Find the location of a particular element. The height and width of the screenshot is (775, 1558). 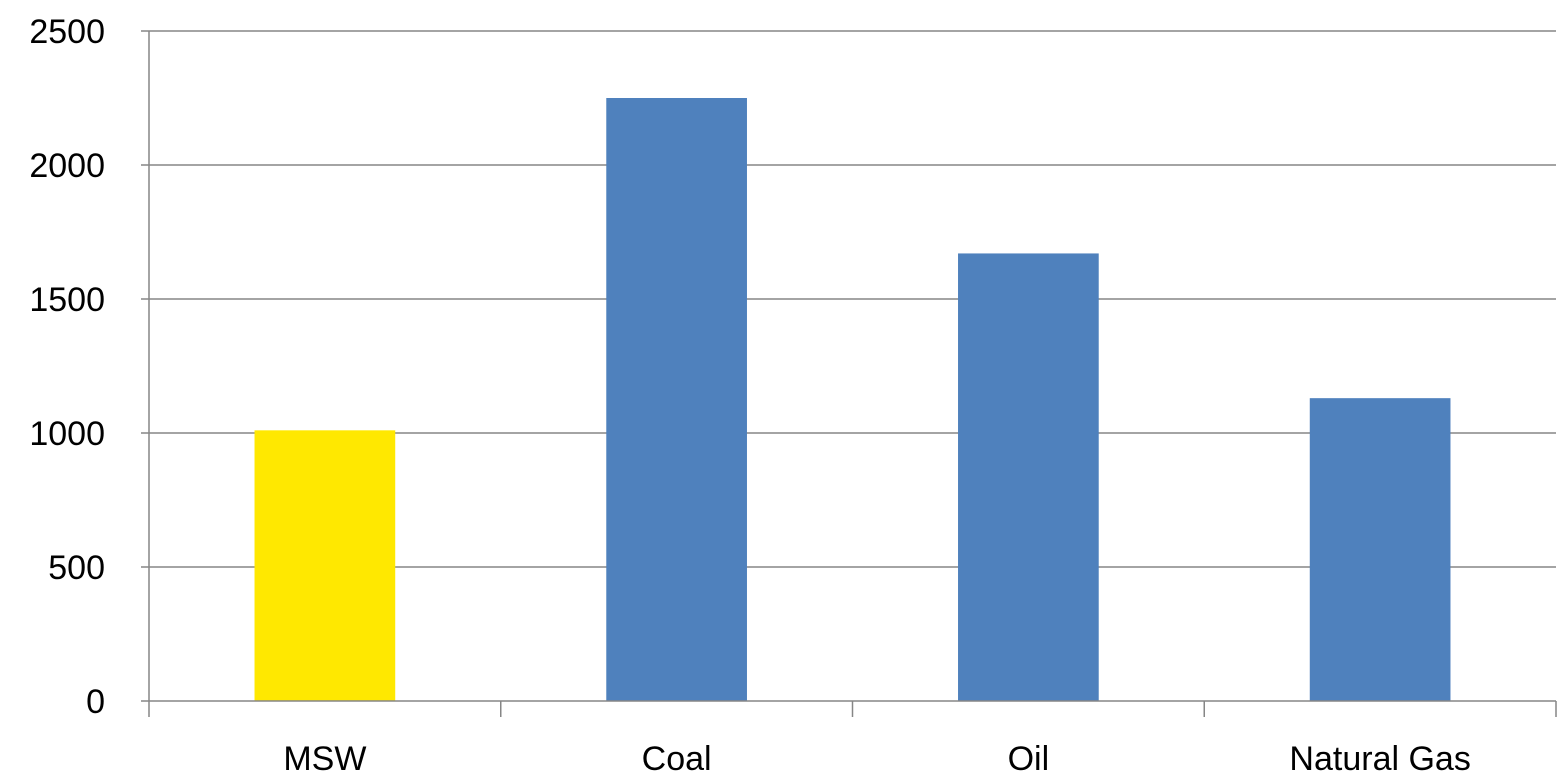

y-tick-label: 1000 is located at coordinates (67, 434).